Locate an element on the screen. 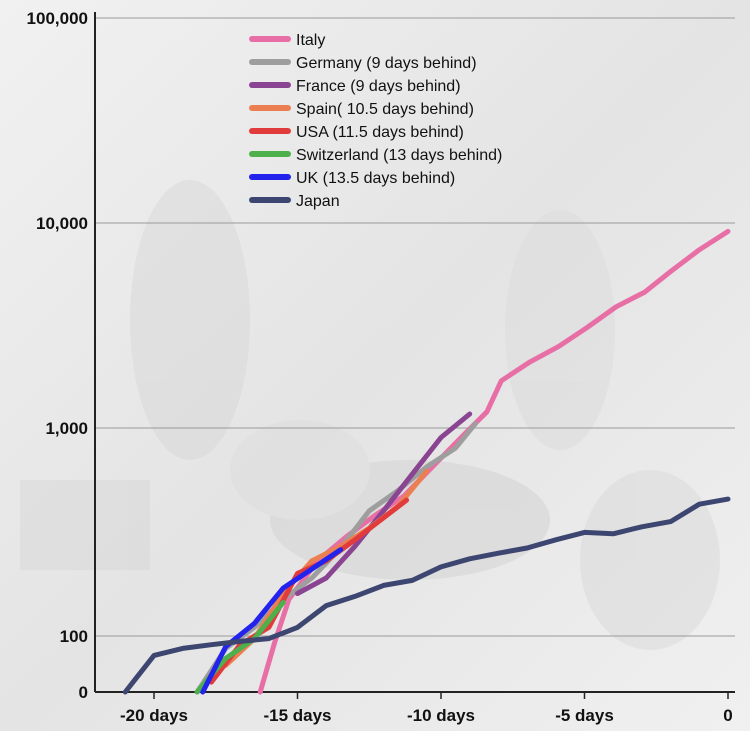  legend-label: UK (13.5 days behind) is located at coordinates (375, 178).